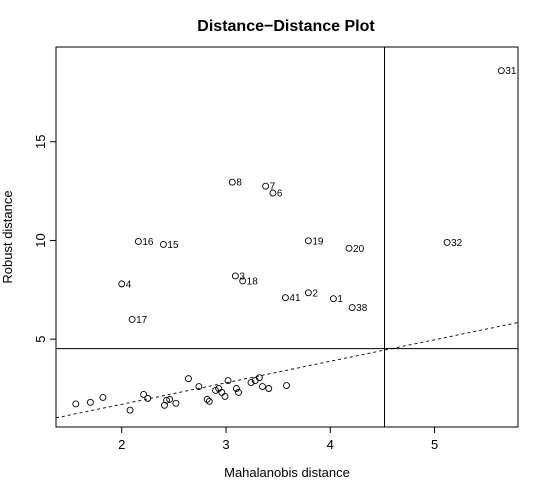 This screenshot has width=545, height=494. I want to click on chart-title: Distance−Distance Plot, so click(286, 26).